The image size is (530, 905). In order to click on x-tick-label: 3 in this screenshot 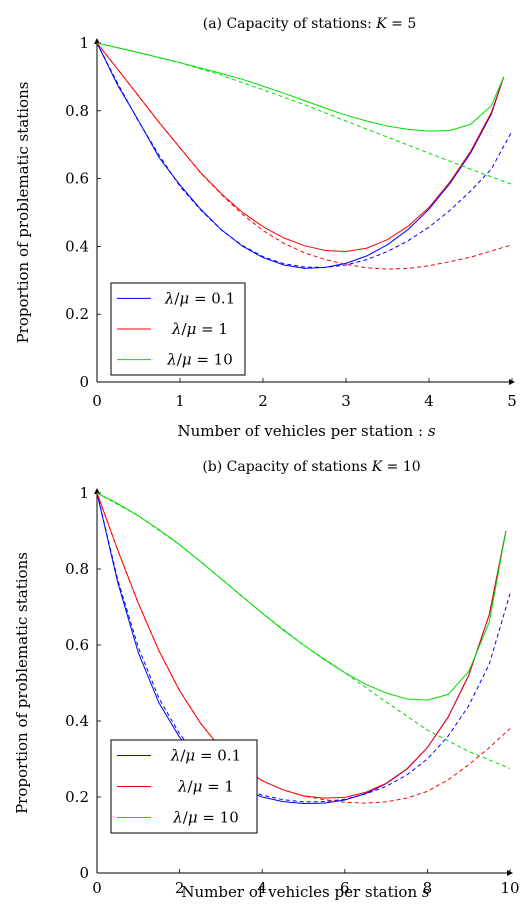, I will do `click(346, 401)`.